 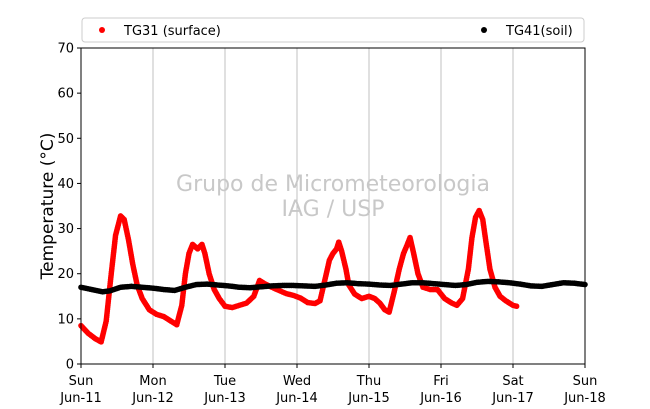 What do you see at coordinates (152, 398) in the screenshot?
I see `x-tick-date-1: Jun-12` at bounding box center [152, 398].